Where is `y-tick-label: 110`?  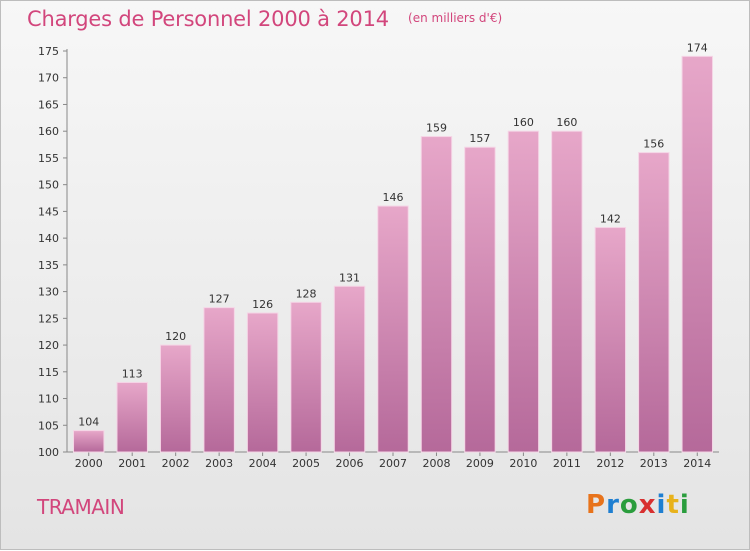
y-tick-label: 110 is located at coordinates (48, 399).